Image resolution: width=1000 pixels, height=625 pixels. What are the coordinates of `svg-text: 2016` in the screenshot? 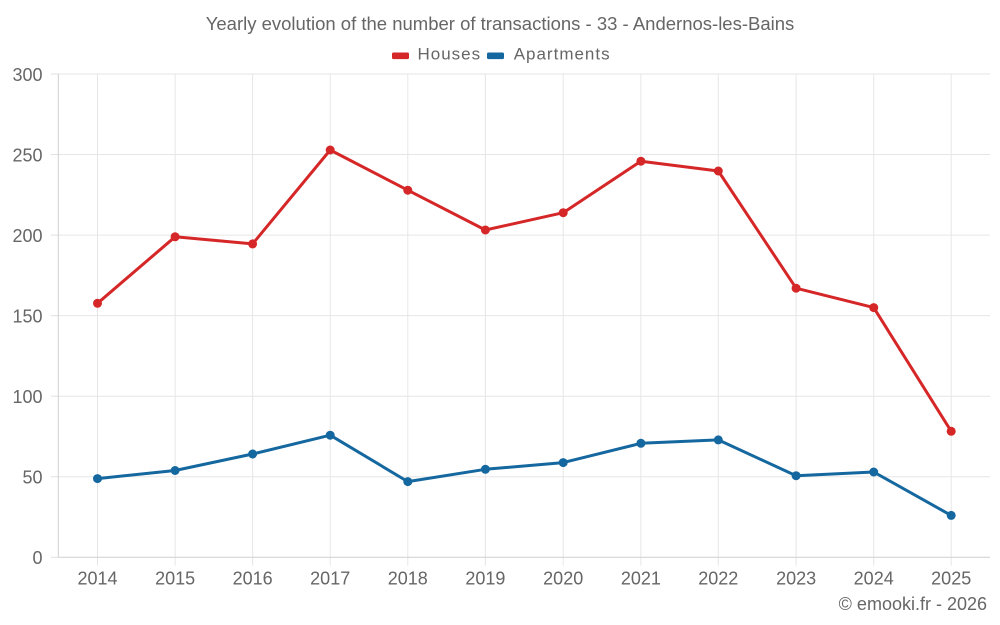 It's located at (253, 579).